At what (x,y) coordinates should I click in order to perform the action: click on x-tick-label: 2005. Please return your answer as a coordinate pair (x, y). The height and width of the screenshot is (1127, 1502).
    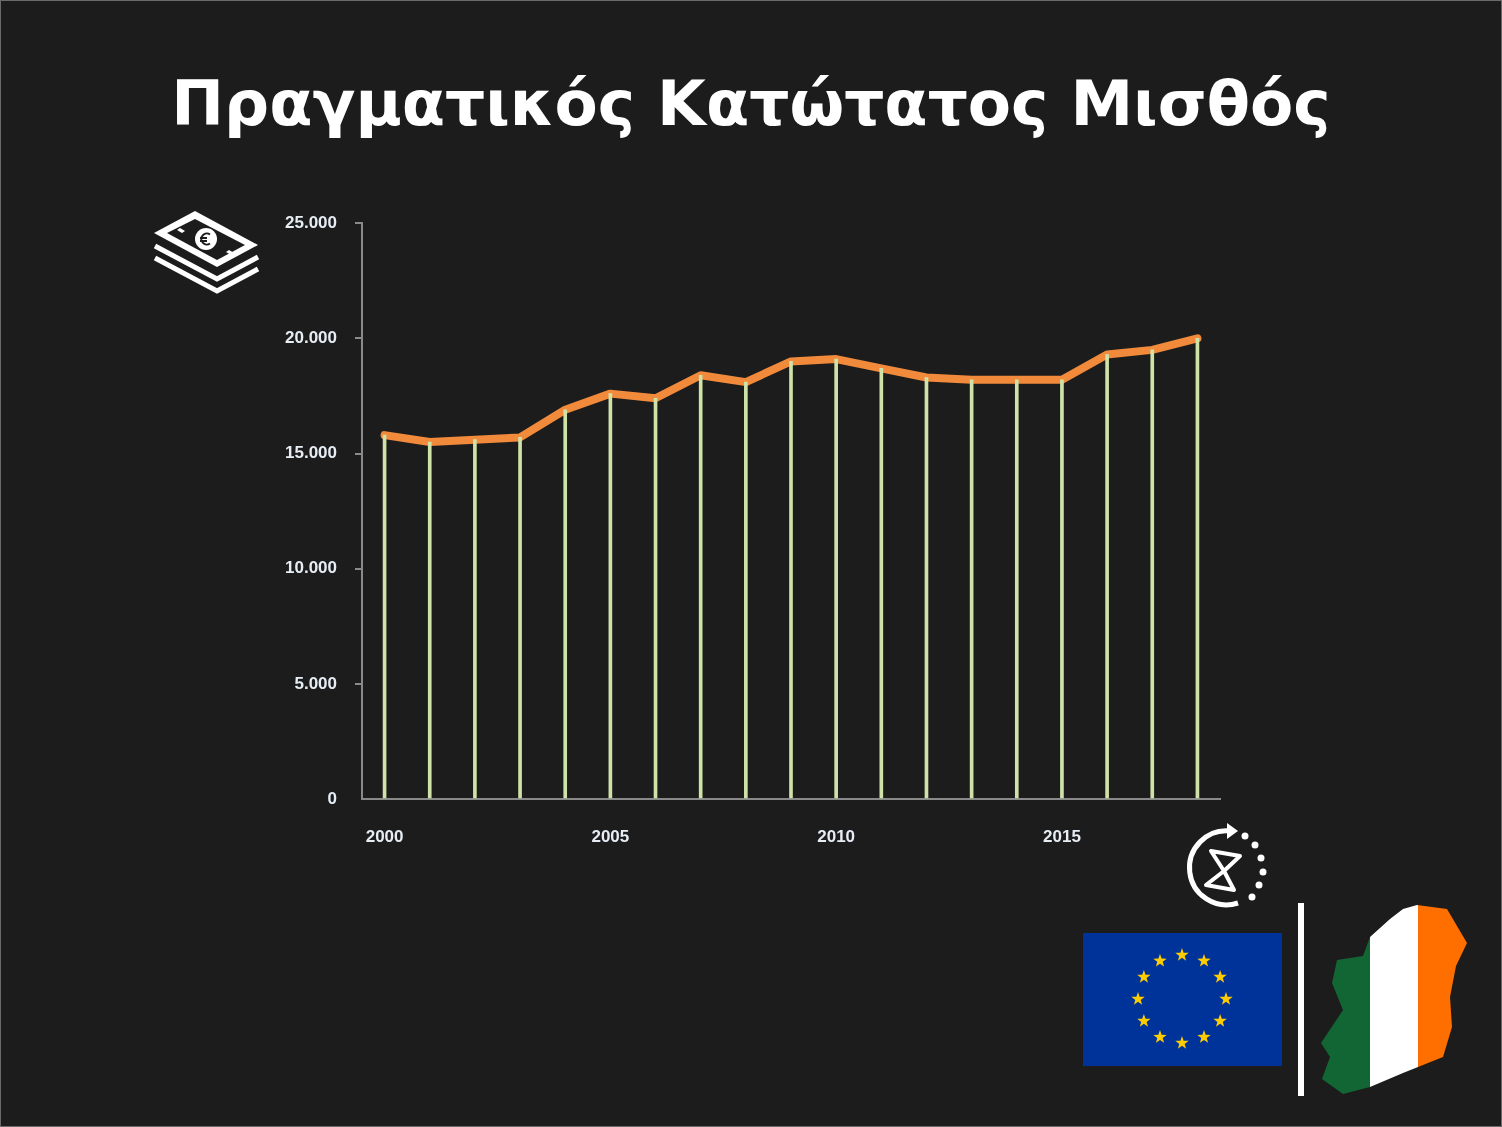
    Looking at the image, I should click on (610, 836).